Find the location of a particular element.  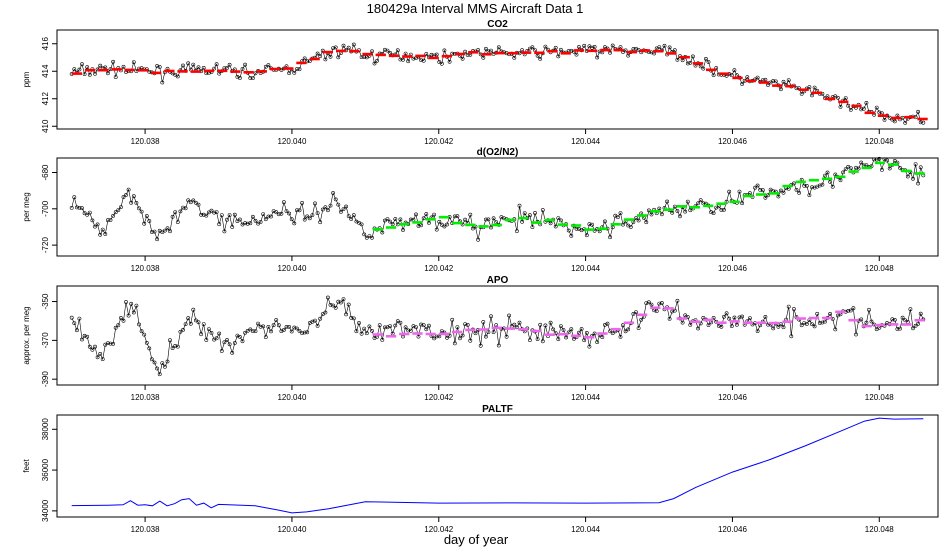

y-tick-label: 416 is located at coordinates (45, 44).